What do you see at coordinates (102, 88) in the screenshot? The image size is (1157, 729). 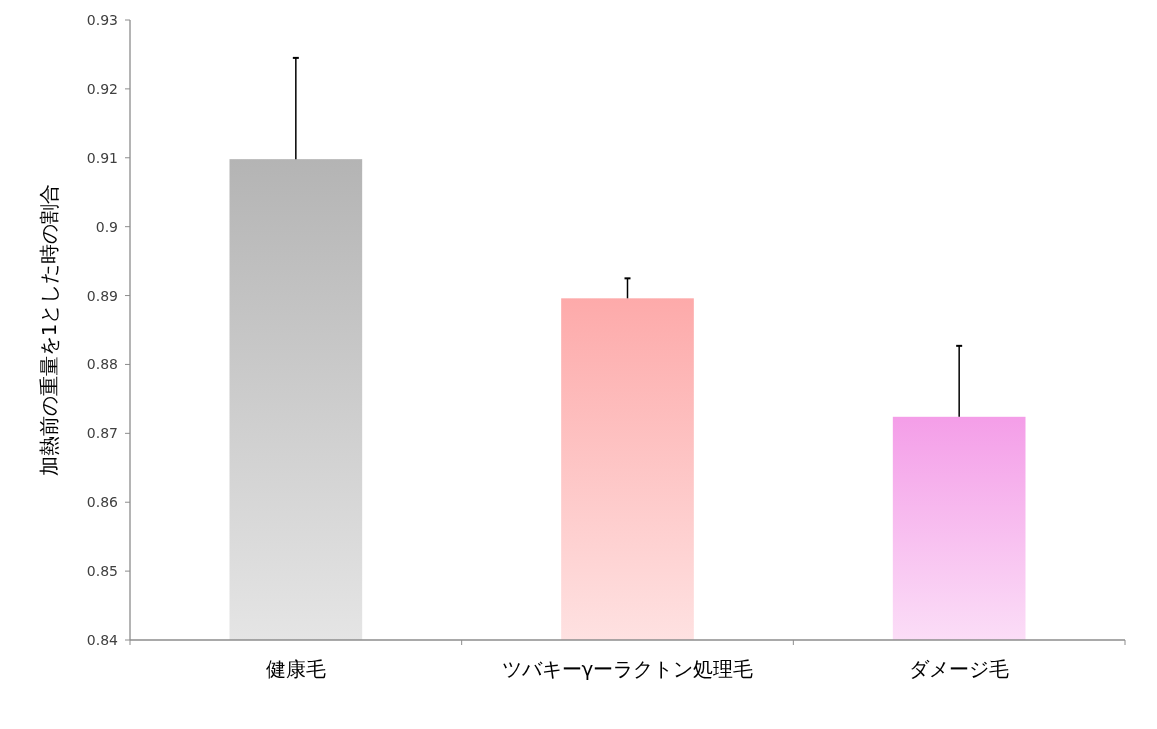 I see `y-tick-label: 0.92` at bounding box center [102, 88].